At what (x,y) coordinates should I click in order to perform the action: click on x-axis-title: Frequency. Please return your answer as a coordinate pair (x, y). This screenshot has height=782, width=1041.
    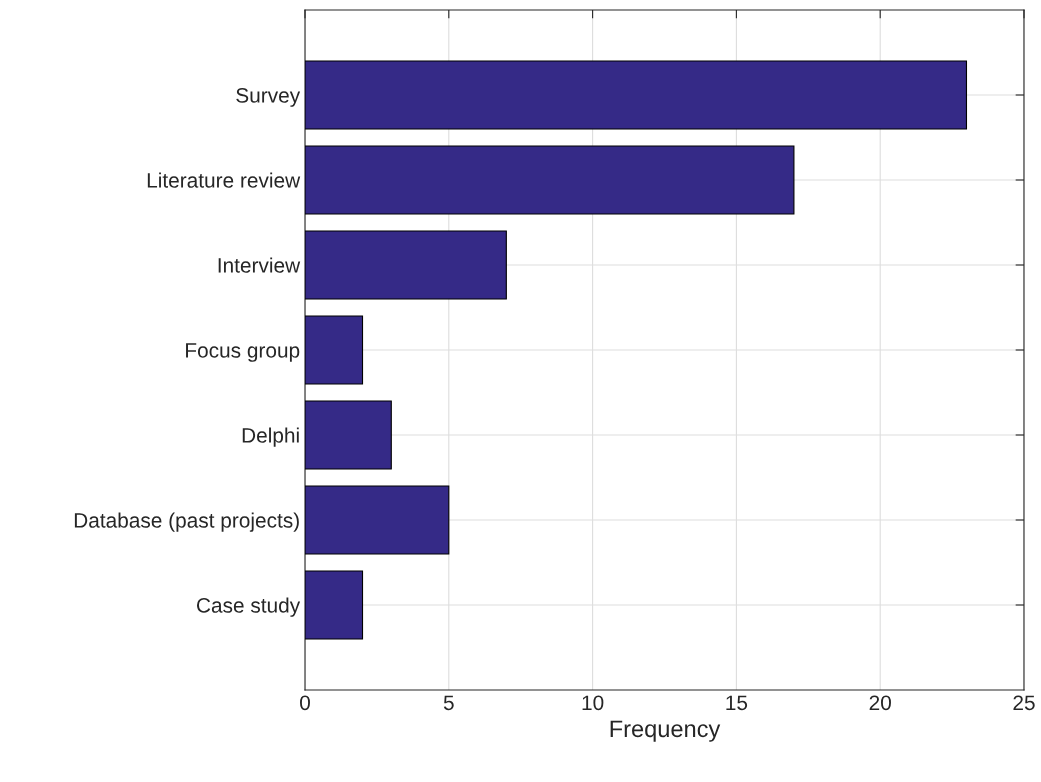
    Looking at the image, I should click on (665, 731).